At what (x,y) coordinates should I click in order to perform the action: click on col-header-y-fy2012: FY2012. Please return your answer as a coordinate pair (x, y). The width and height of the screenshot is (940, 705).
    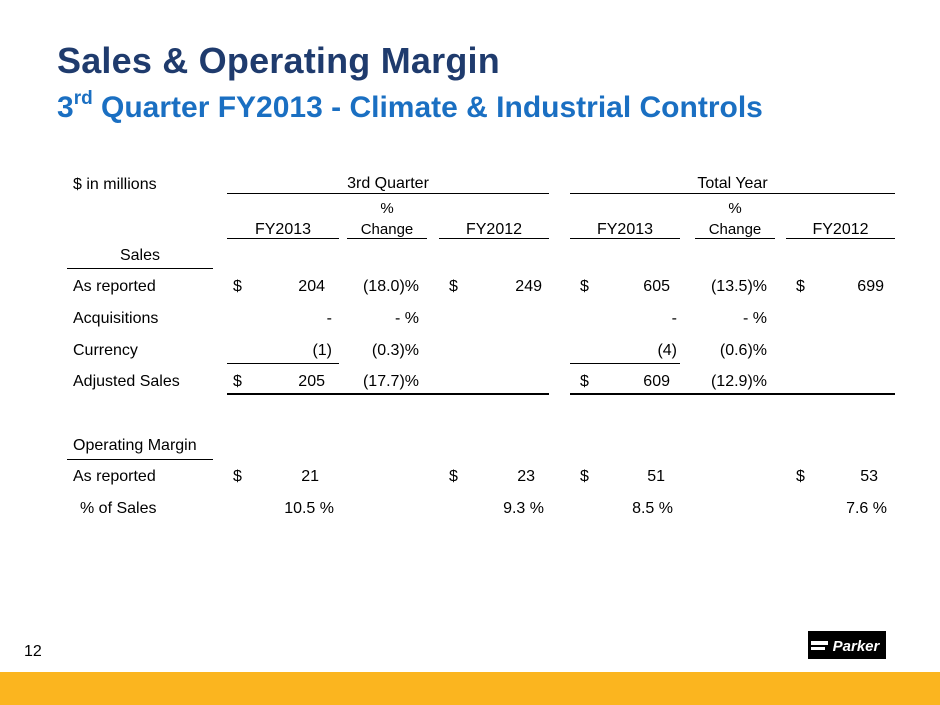
    Looking at the image, I should click on (840, 229).